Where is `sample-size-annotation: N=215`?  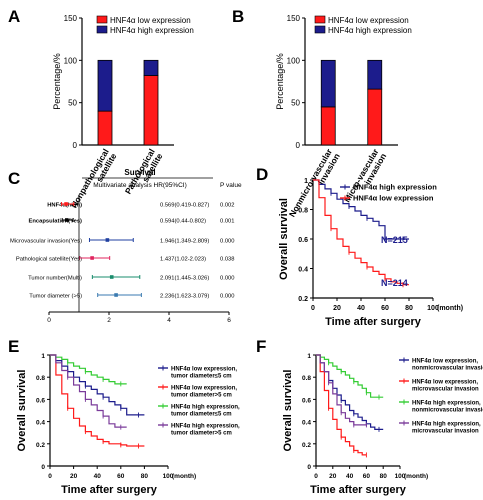 sample-size-annotation: N=215 is located at coordinates (394, 240).